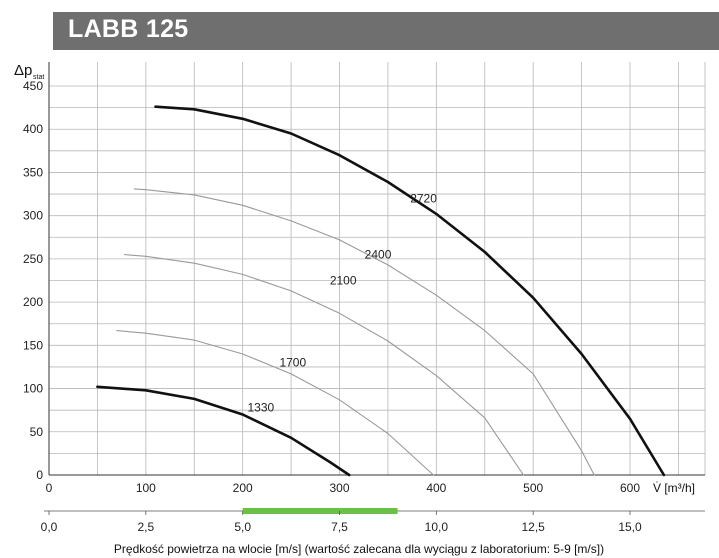  Describe the element at coordinates (423, 198) in the screenshot. I see `series-label-2720: 2720` at that location.